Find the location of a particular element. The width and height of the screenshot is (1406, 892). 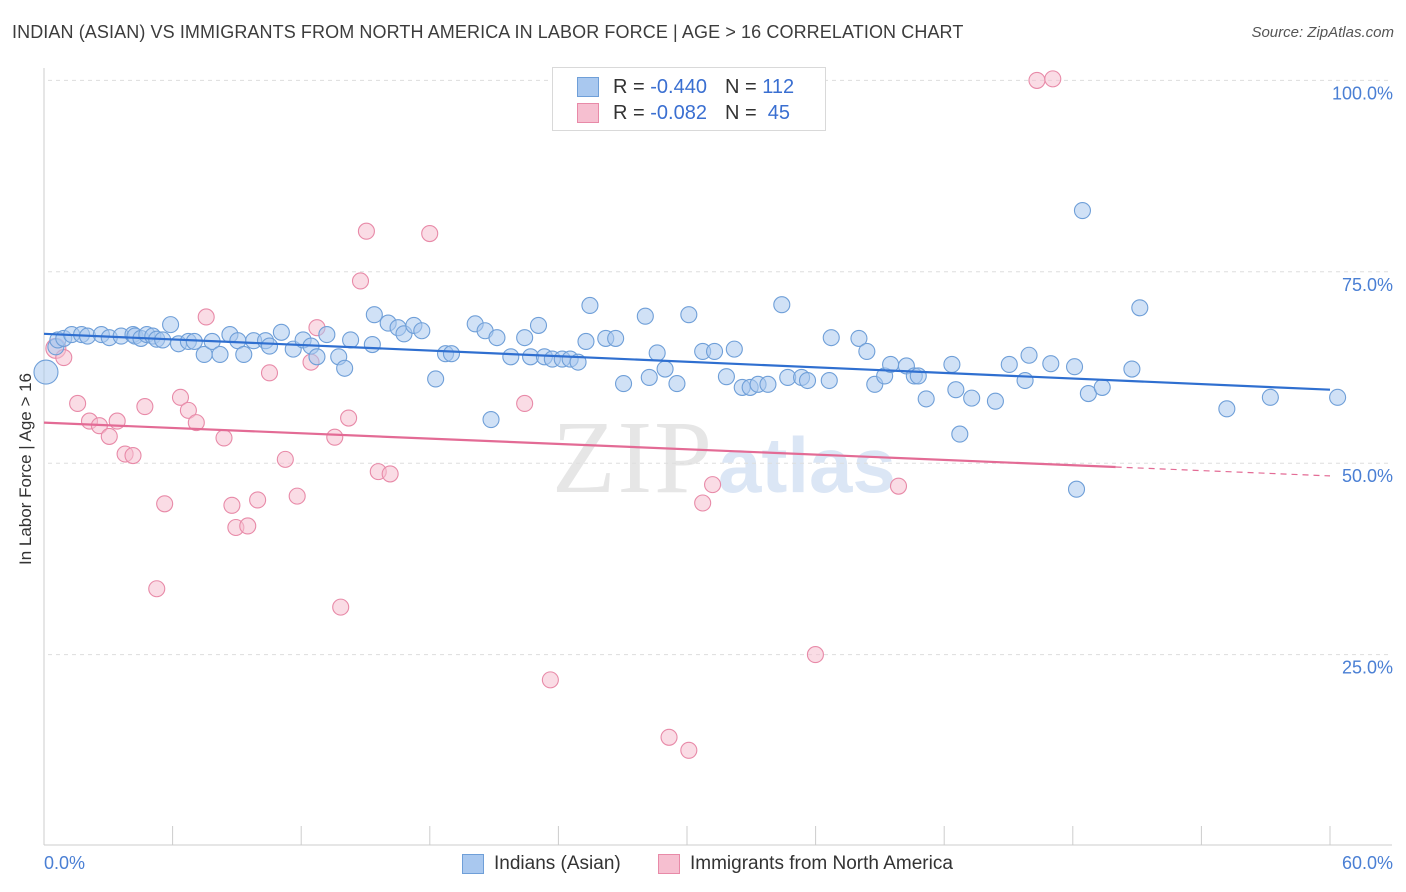

legend-item-immigrants-north-america: Immigrants from North America is located at coordinates (805, 864).